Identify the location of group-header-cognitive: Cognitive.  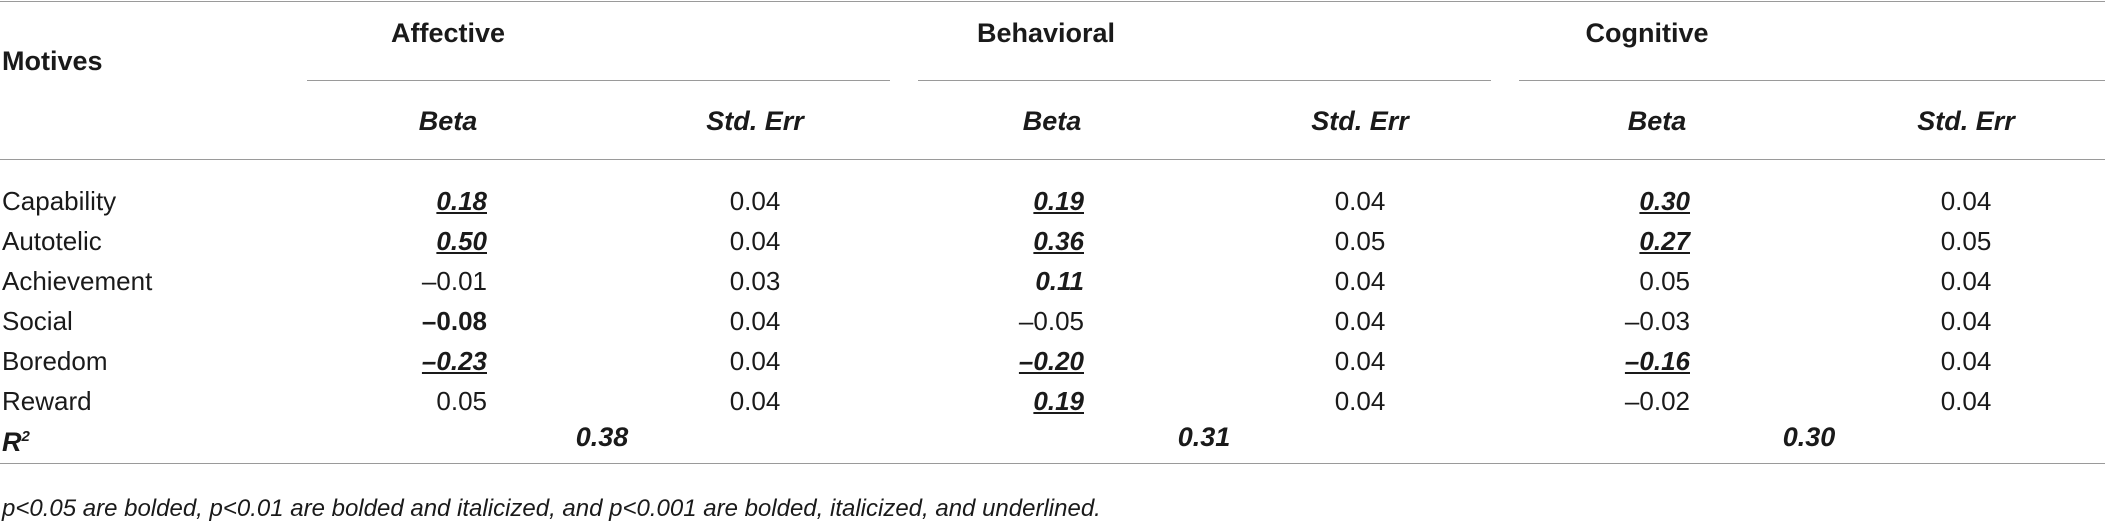
(1647, 33).